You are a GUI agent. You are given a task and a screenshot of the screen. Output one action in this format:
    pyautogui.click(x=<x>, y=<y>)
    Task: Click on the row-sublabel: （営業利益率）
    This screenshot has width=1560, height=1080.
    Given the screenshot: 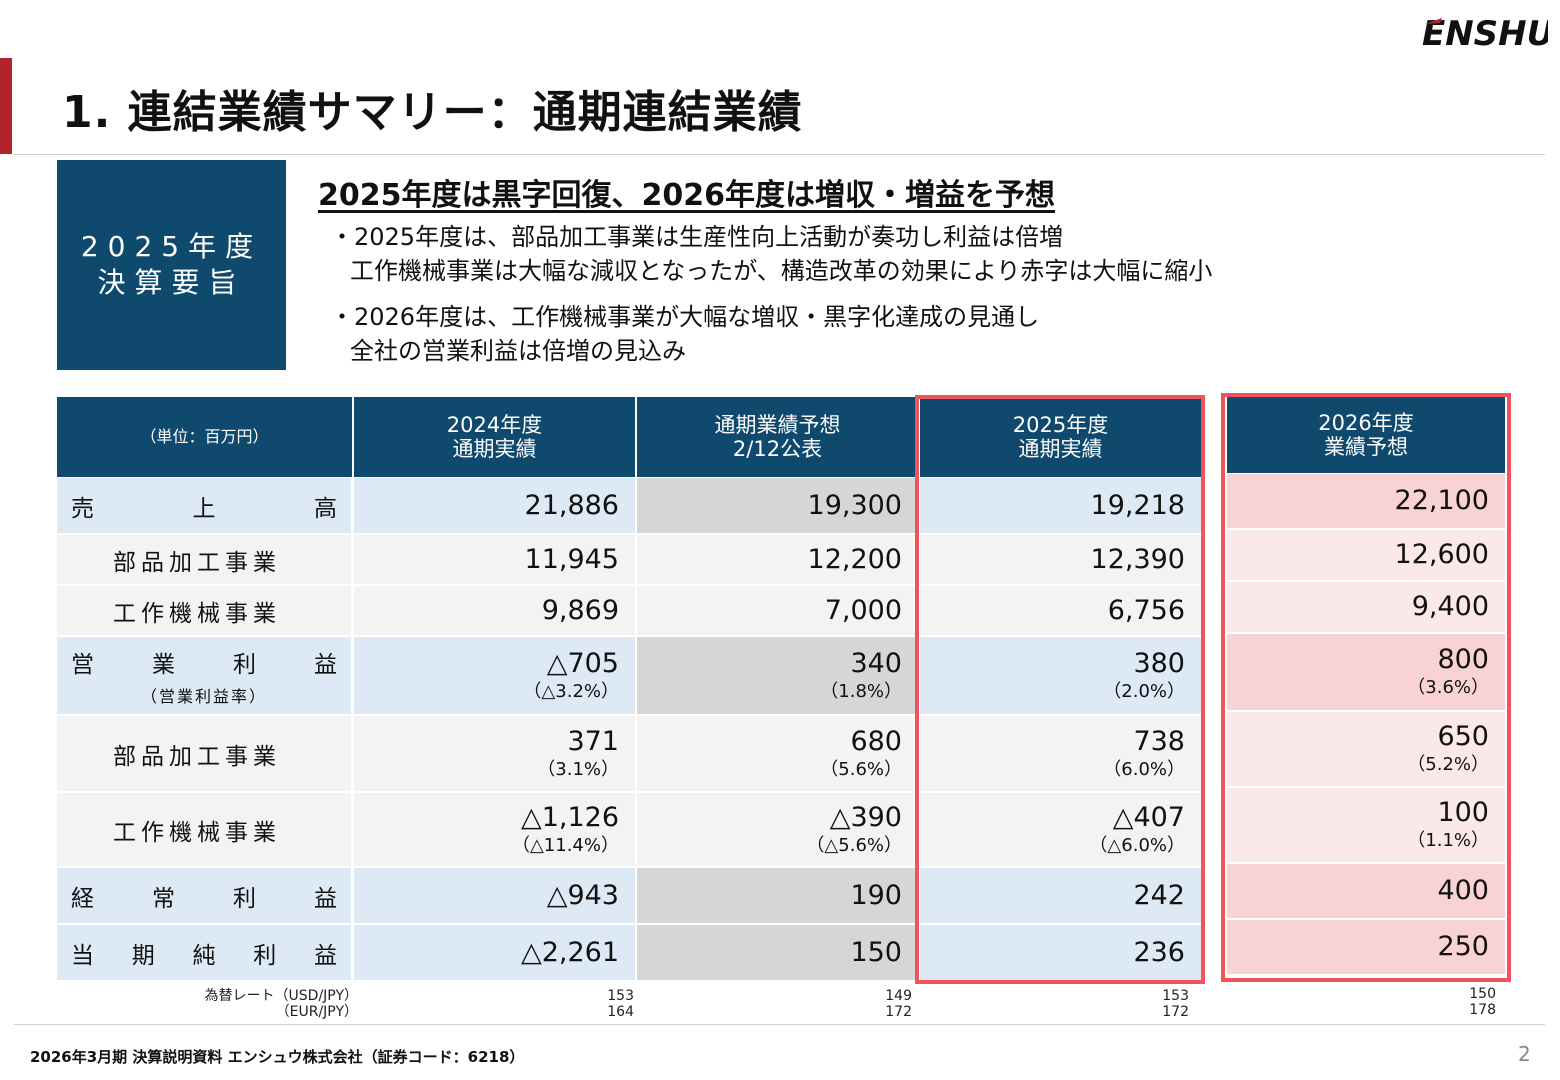 What is the action you would take?
    pyautogui.click(x=204, y=696)
    